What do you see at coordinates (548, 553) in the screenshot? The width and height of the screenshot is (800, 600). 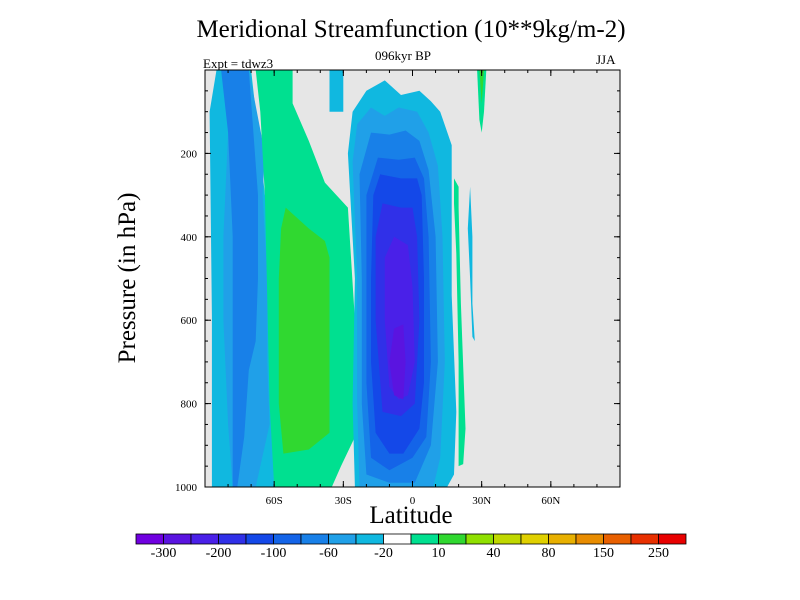 I see `colorbar-label: 80` at bounding box center [548, 553].